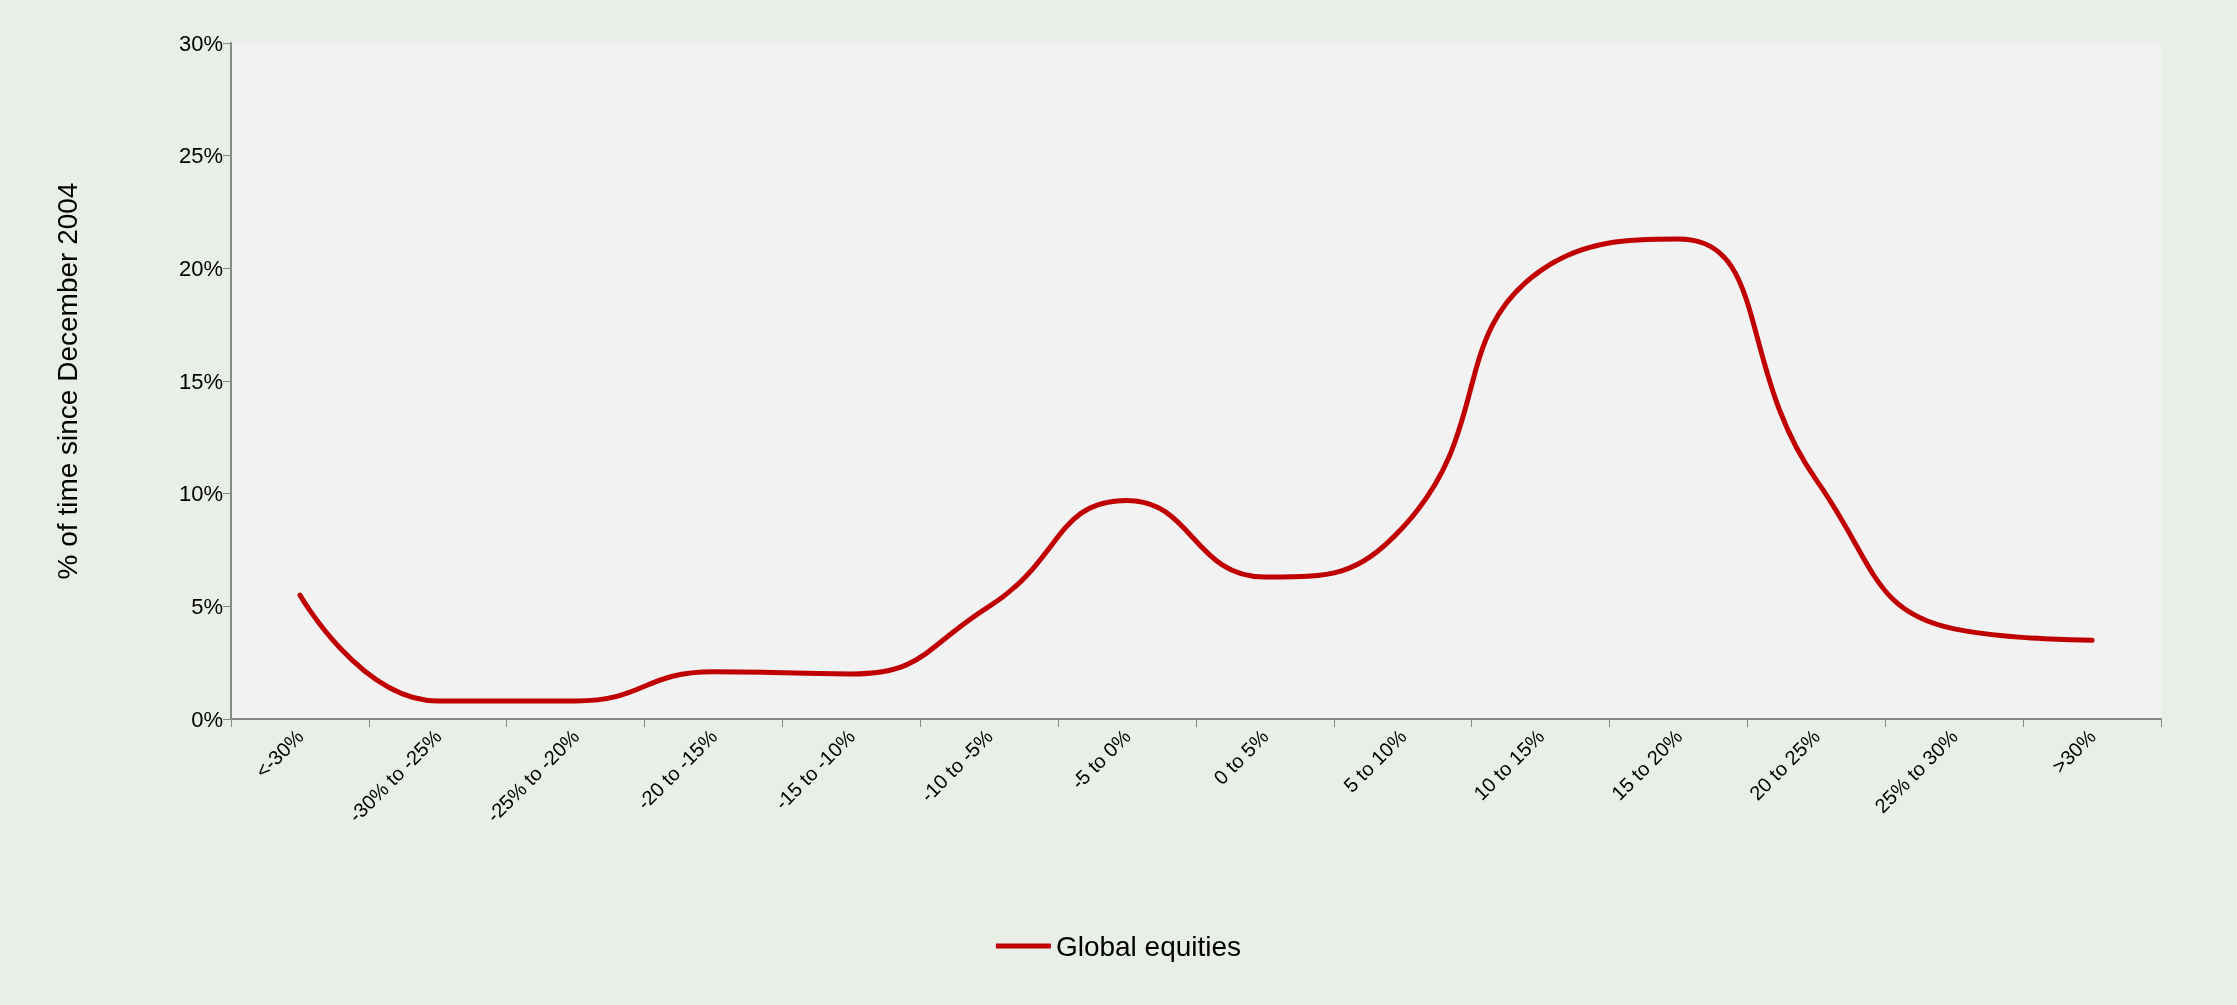 The width and height of the screenshot is (2237, 1005). I want to click on y-tick-label: 0%, so click(207, 719).